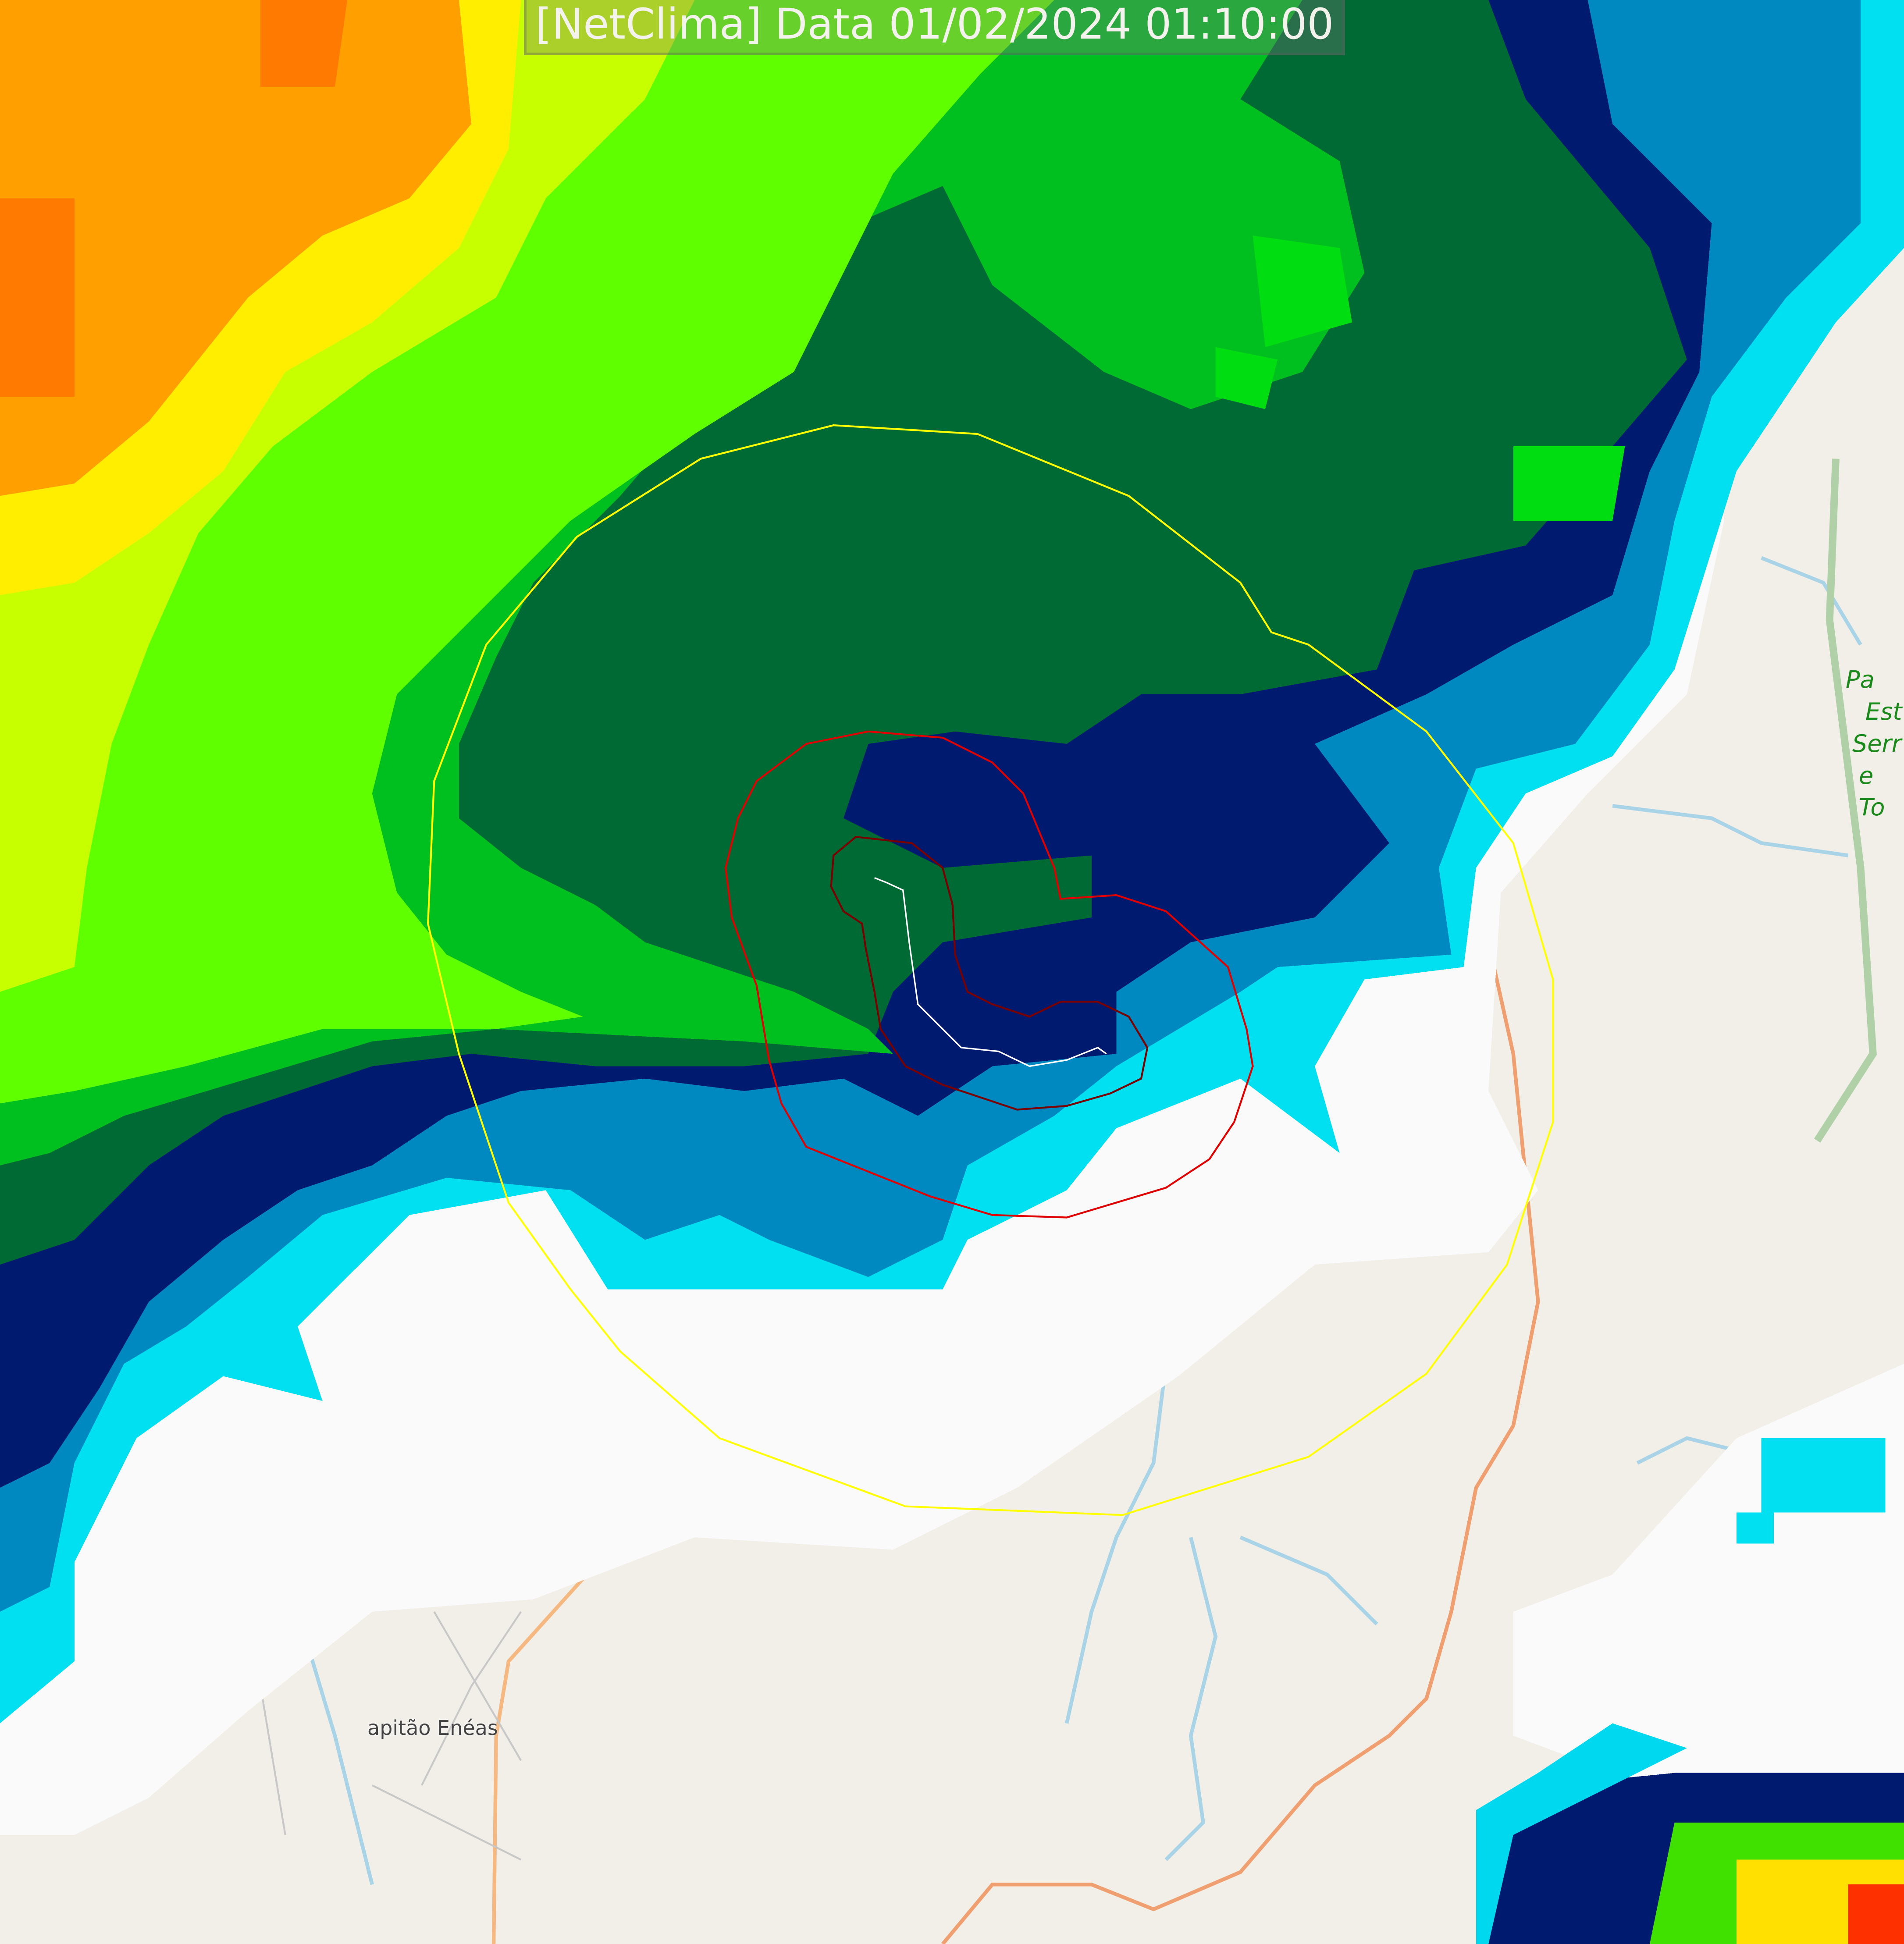 The image size is (1904, 1944). I want to click on radar-se-red, so click(1876, 1914).